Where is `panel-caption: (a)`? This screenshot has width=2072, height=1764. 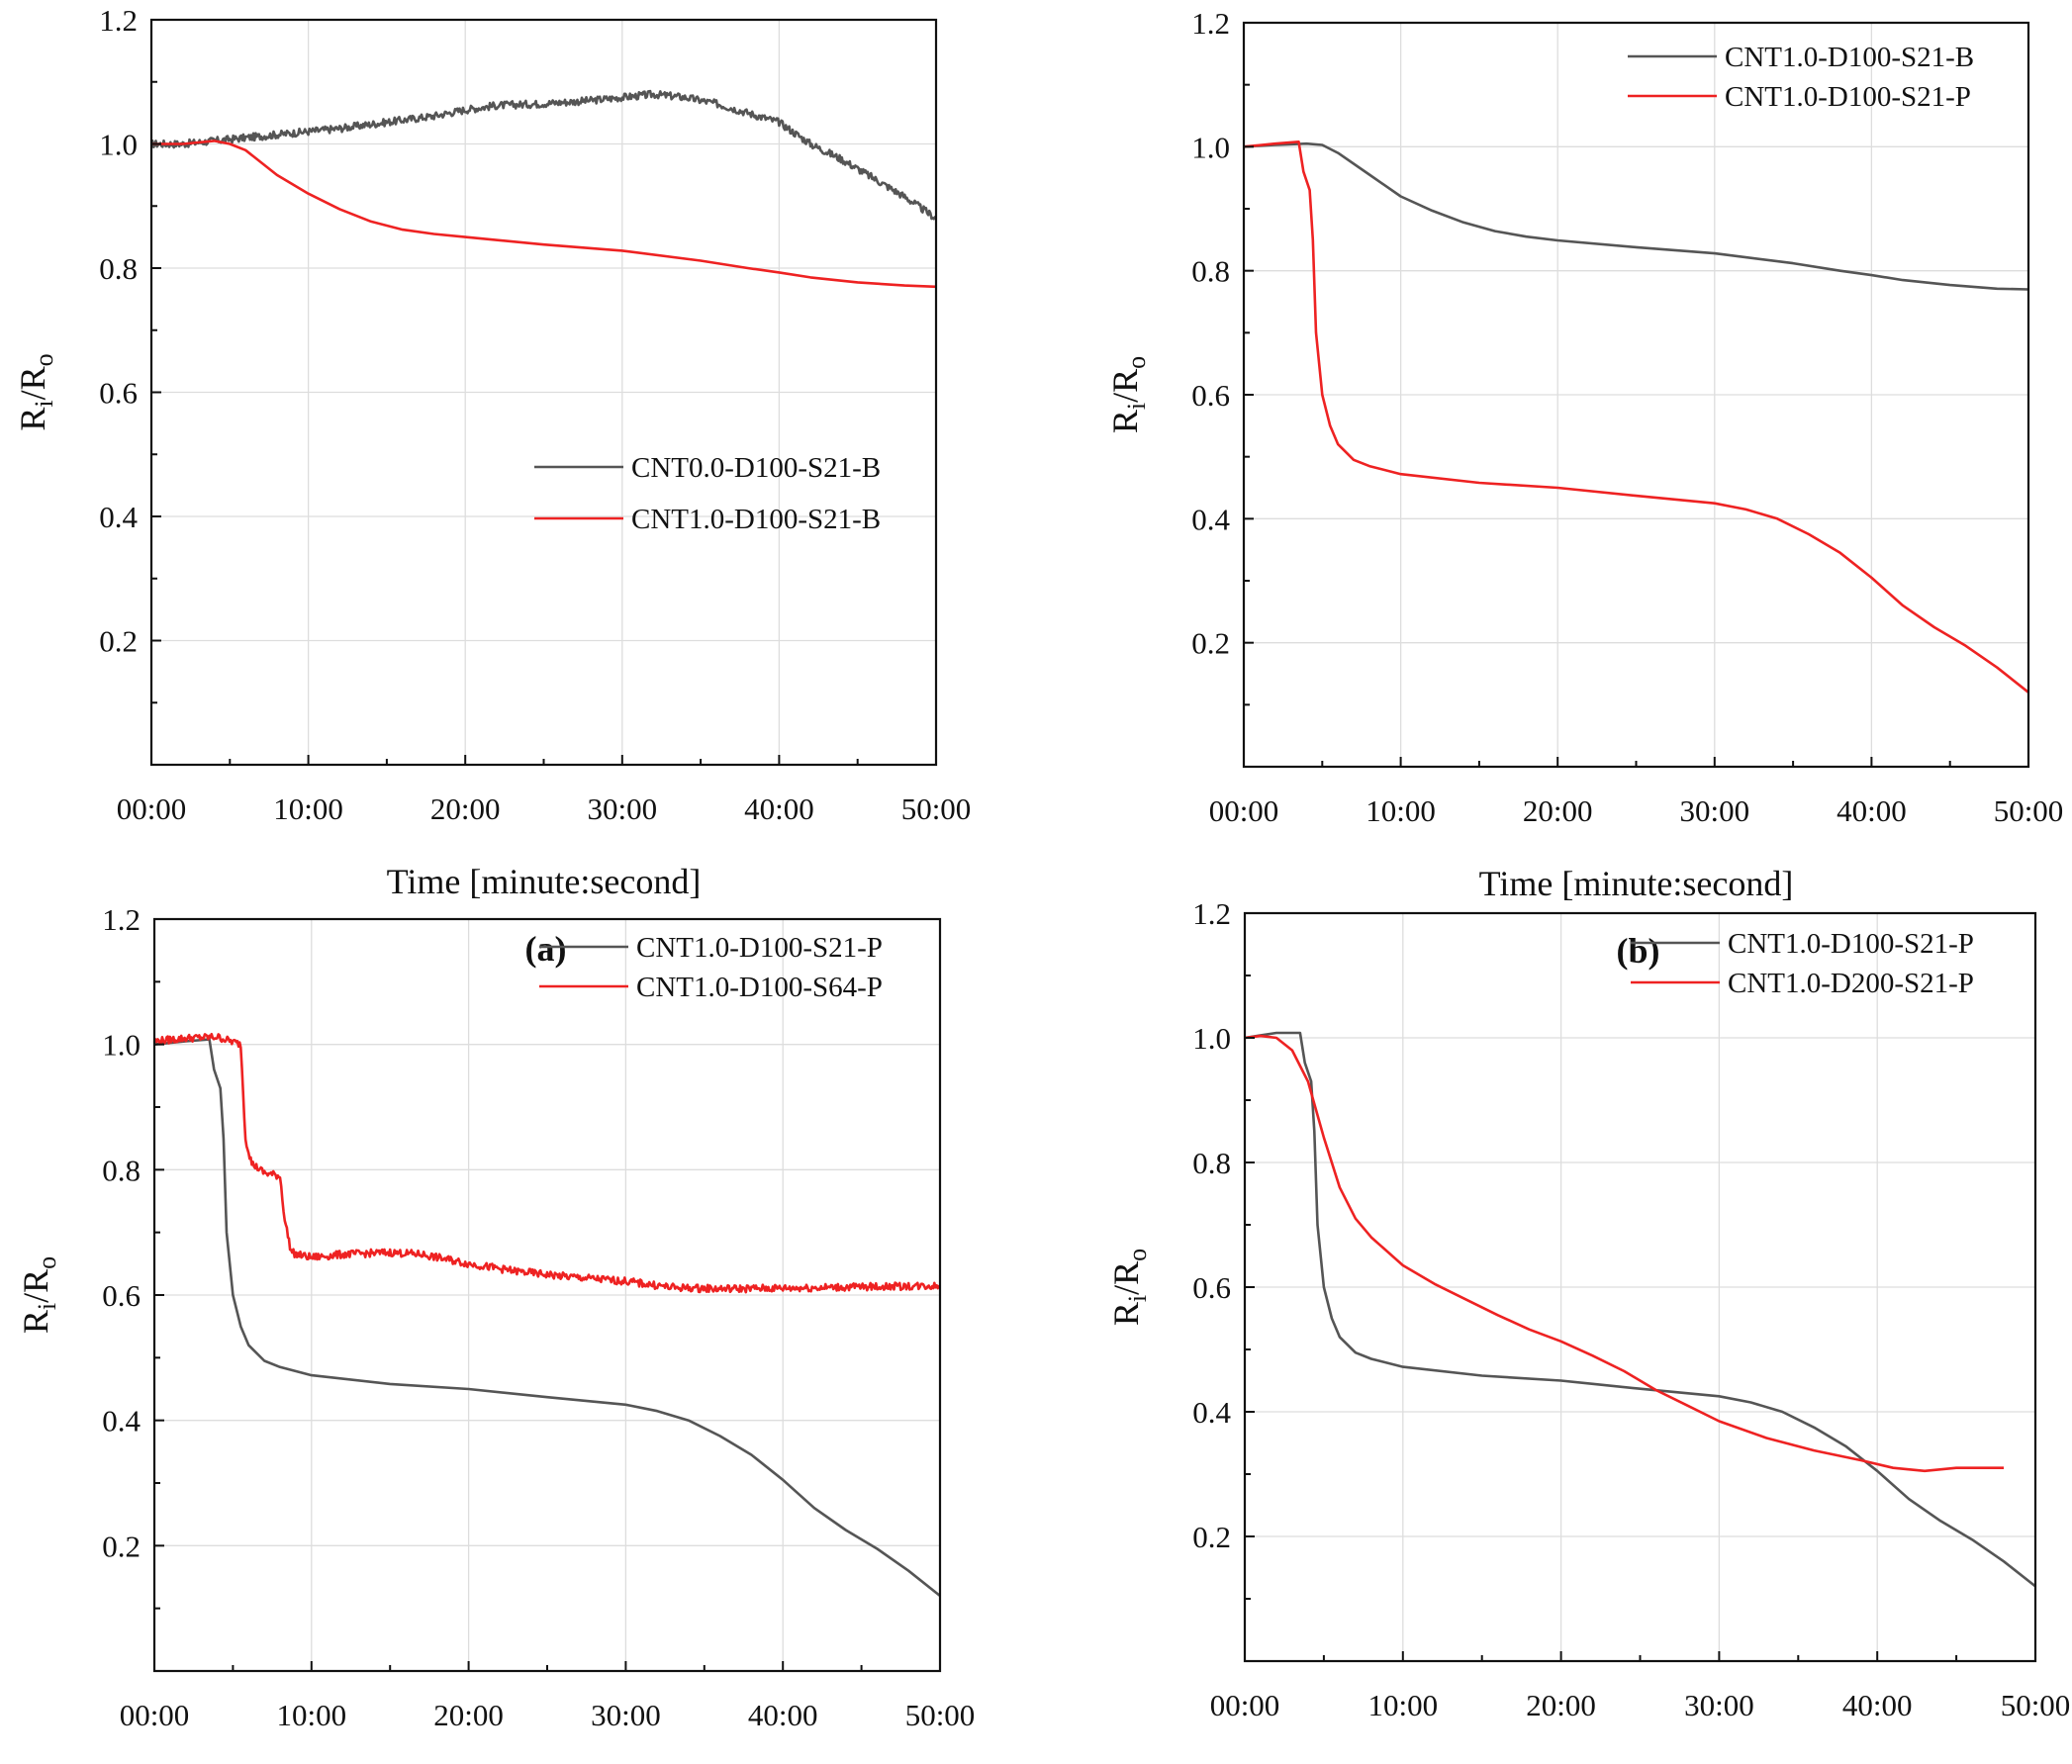 panel-caption: (a) is located at coordinates (546, 949).